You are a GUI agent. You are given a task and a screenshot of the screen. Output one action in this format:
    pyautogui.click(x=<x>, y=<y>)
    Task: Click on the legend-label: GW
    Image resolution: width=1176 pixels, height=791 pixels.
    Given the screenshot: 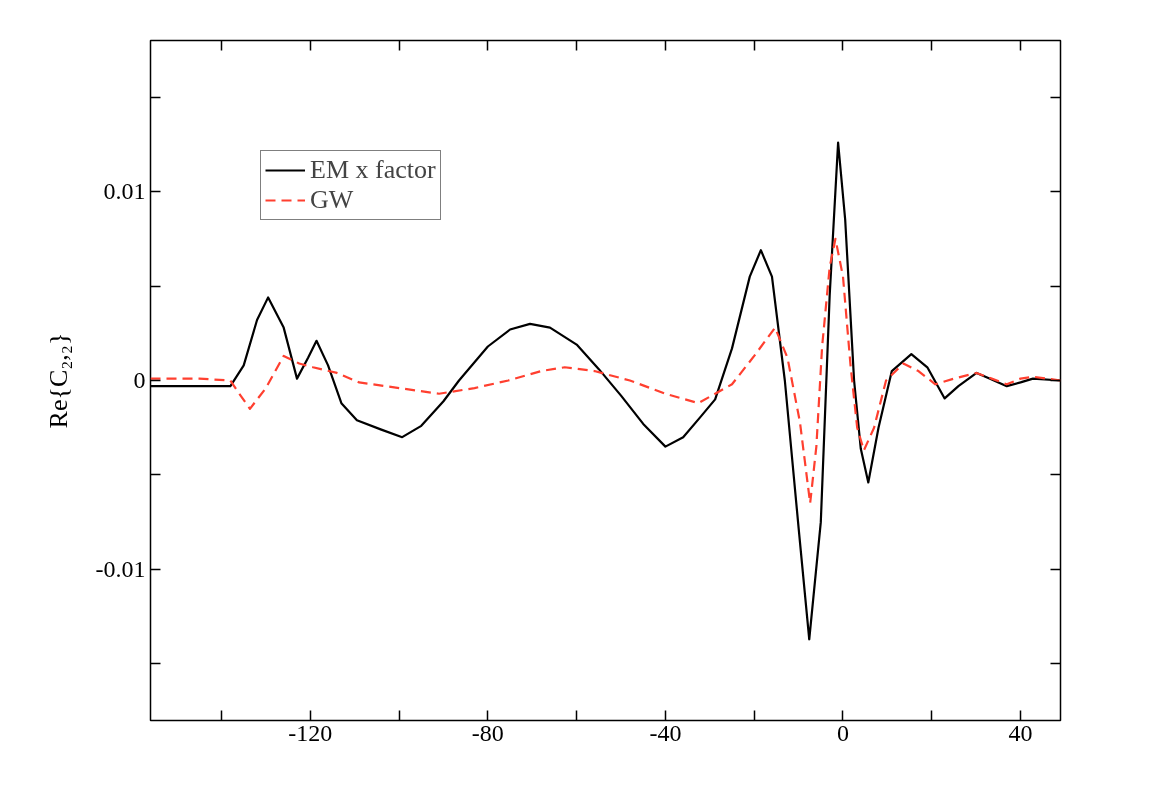 What is the action you would take?
    pyautogui.click(x=332, y=200)
    